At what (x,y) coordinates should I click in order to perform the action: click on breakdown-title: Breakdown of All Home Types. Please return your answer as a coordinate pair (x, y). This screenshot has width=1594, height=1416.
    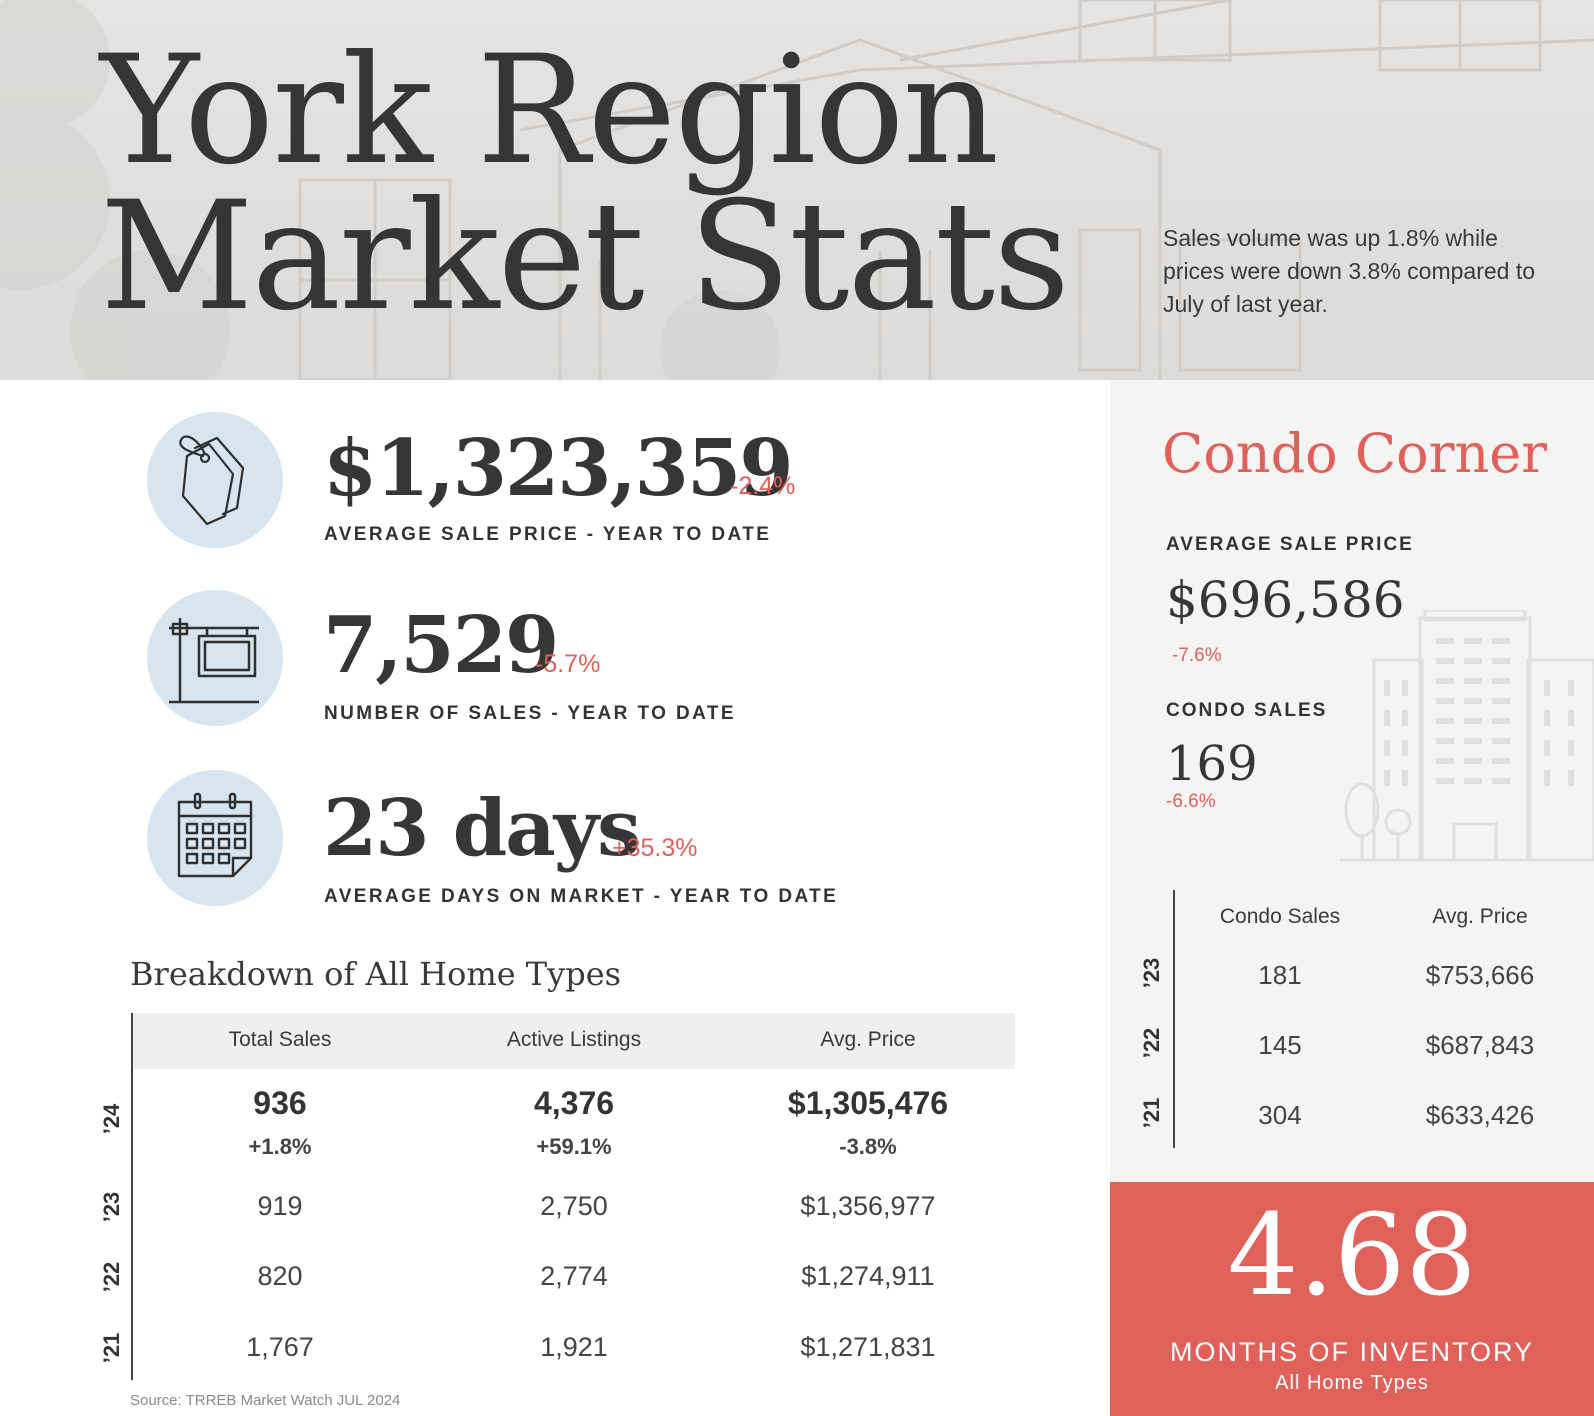
    Looking at the image, I should click on (376, 974).